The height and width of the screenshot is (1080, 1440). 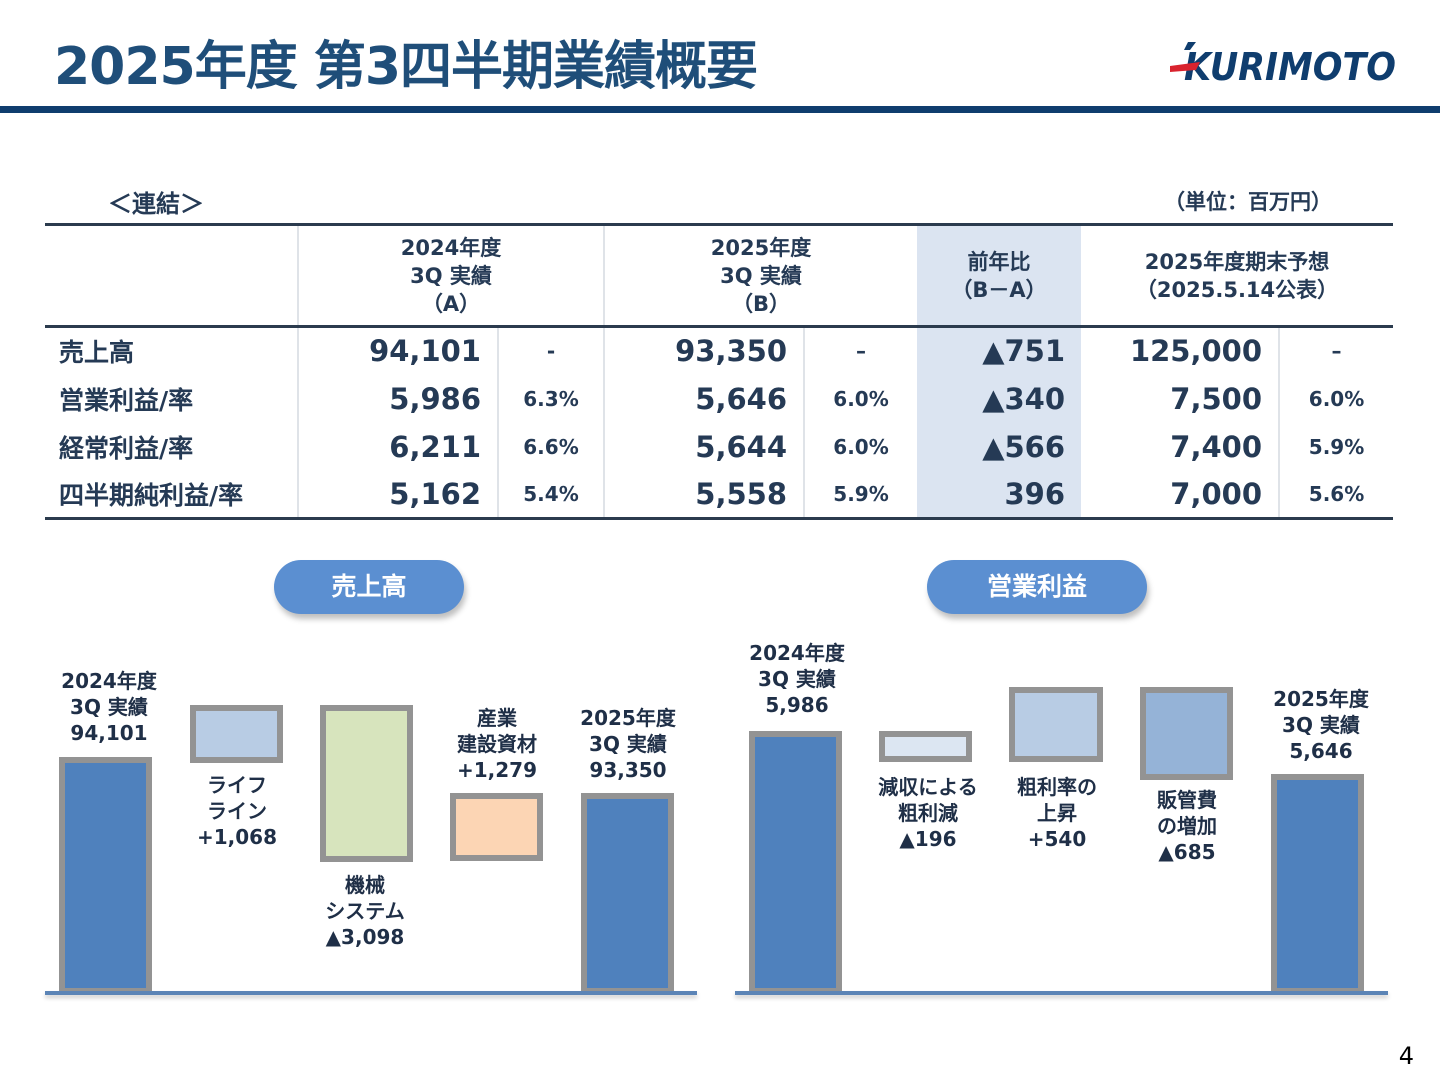 I want to click on pct-2025: –, so click(x=860, y=350).